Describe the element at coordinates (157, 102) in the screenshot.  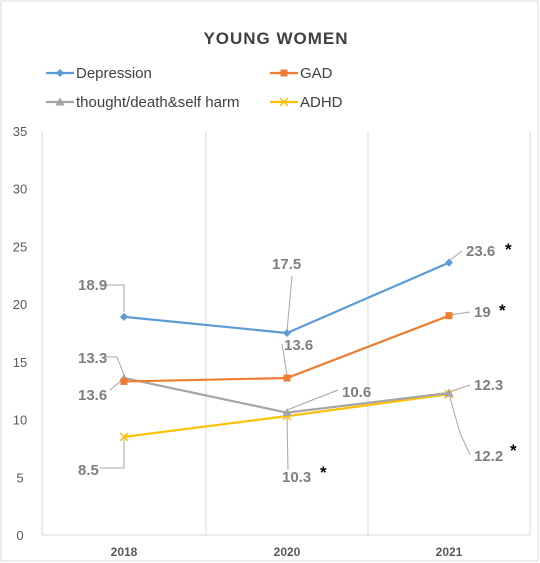
I see `legend-label: thought/death&self harm` at that location.